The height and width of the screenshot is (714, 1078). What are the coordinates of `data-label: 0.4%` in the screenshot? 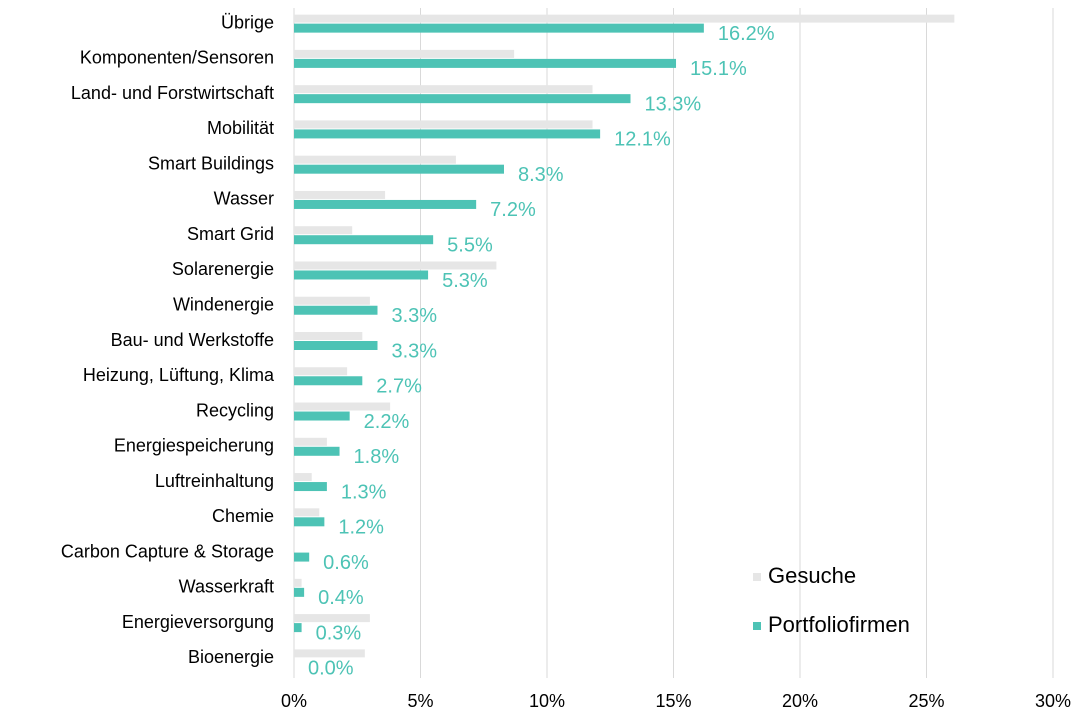 It's located at (341, 598).